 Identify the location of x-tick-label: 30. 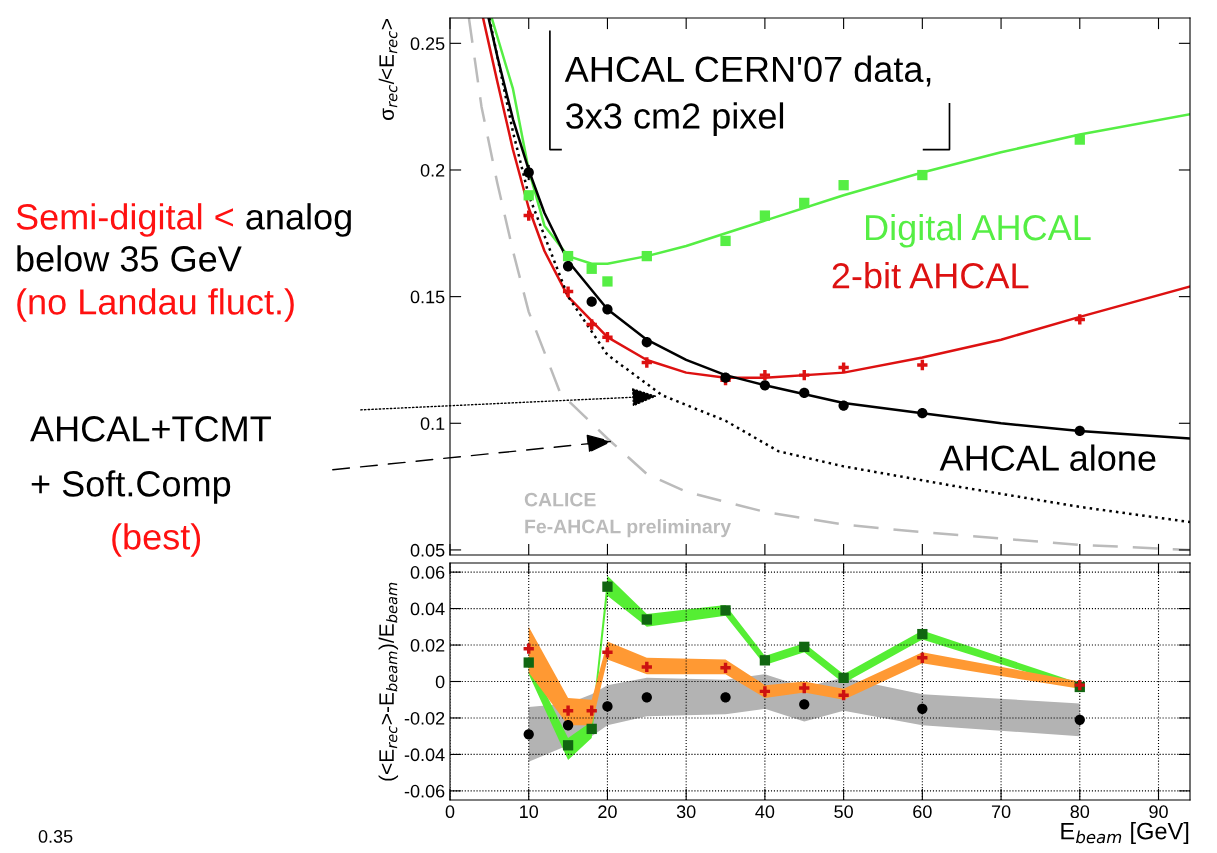
(686, 812).